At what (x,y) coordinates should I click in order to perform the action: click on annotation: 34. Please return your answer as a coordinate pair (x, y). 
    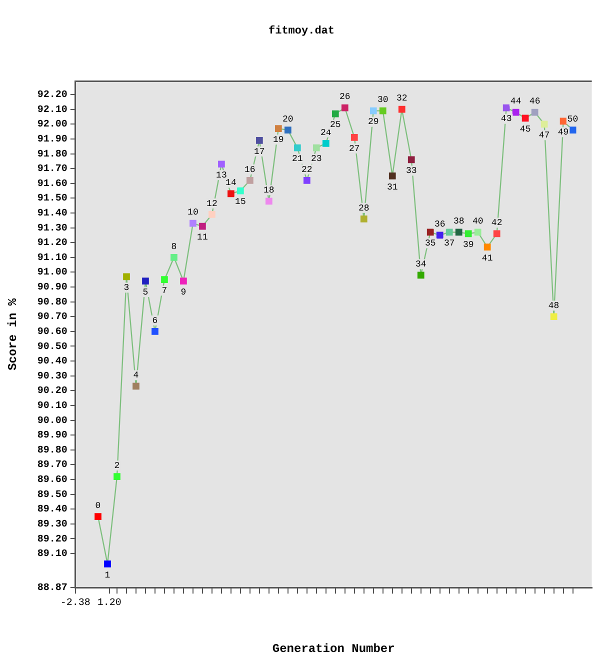
    Looking at the image, I should click on (420, 265).